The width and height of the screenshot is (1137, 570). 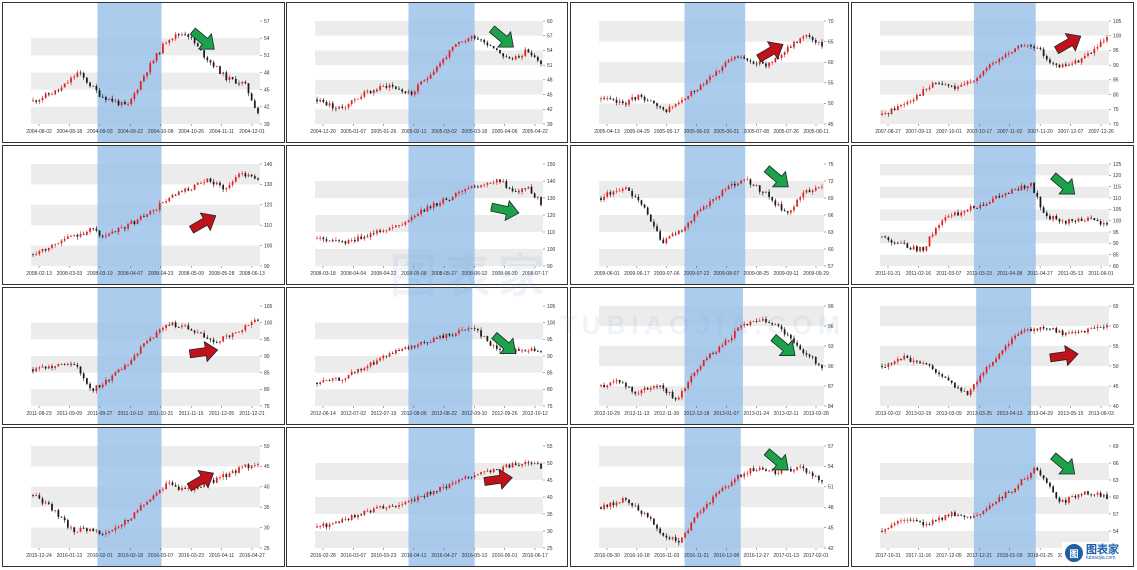 What do you see at coordinates (251, 414) in the screenshot?
I see `x-tick-label: 2011-12-21` at bounding box center [251, 414].